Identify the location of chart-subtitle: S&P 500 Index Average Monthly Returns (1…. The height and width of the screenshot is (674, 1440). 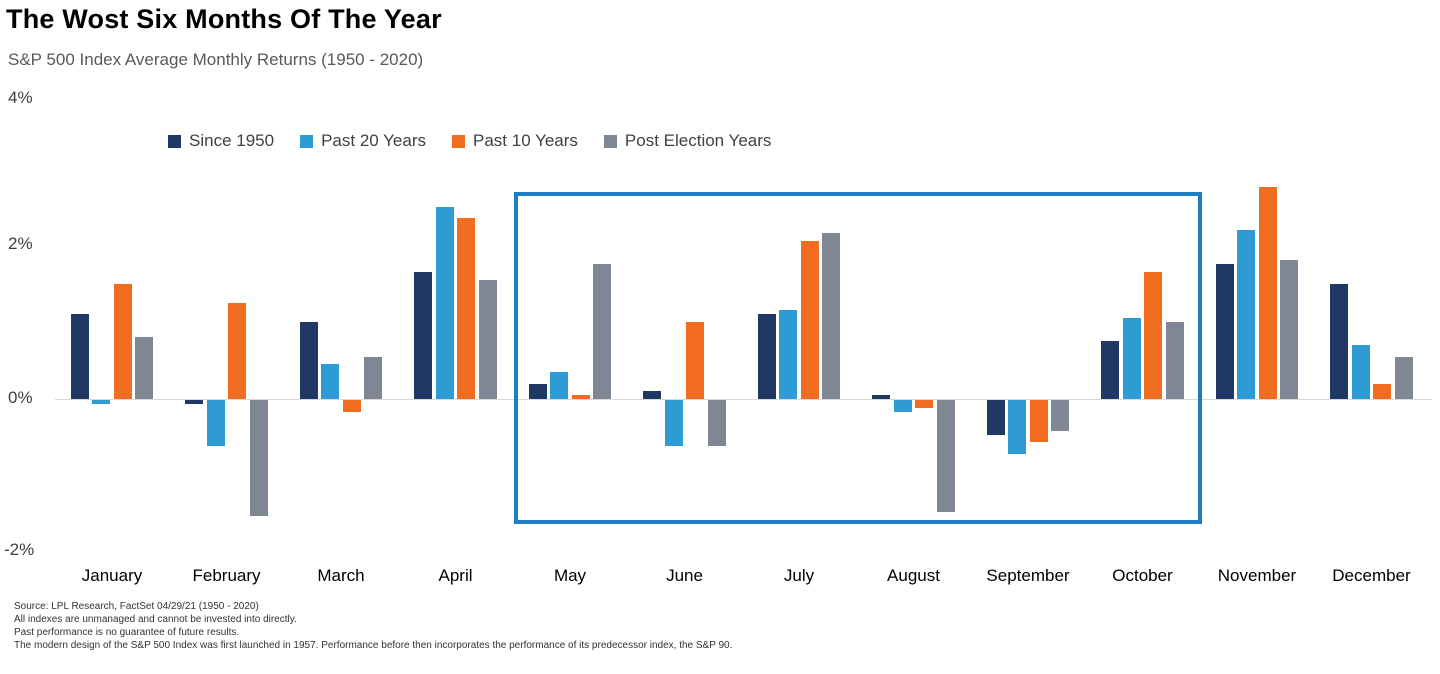
(216, 59).